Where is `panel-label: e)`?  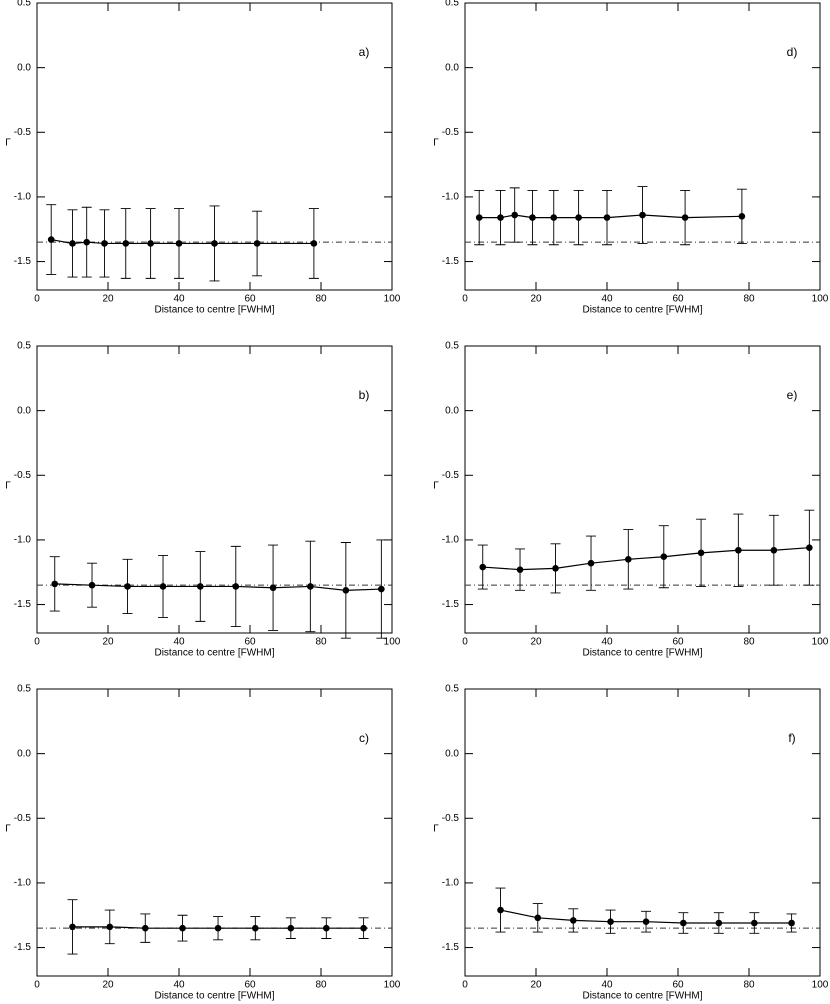 panel-label: e) is located at coordinates (792, 395).